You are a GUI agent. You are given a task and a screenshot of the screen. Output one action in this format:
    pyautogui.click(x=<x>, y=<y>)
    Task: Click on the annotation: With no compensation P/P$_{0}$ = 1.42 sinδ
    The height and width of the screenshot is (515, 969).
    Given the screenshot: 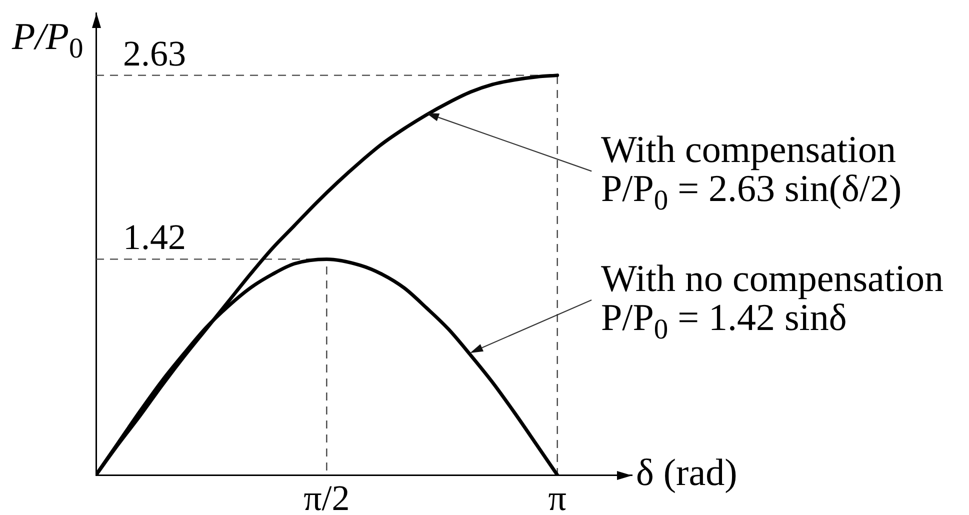 What is the action you would take?
    pyautogui.click(x=772, y=302)
    